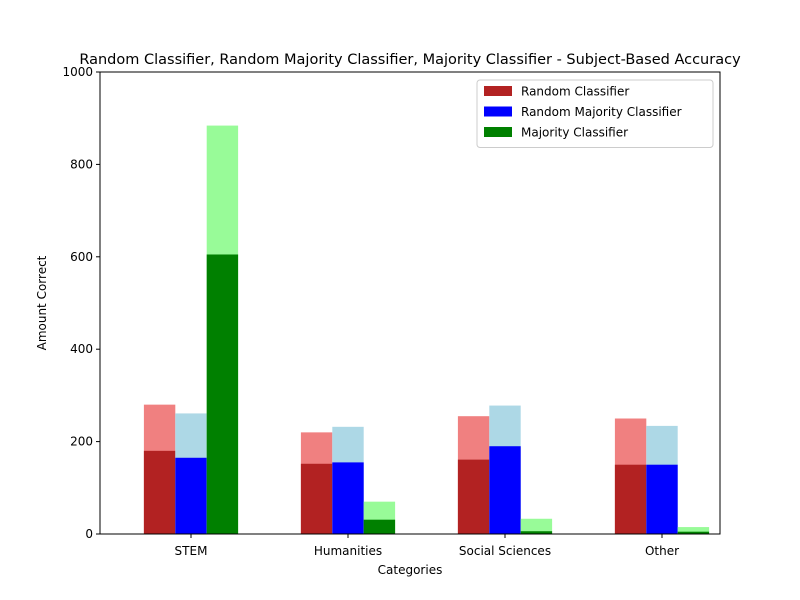 Image resolution: width=800 pixels, height=600 pixels. Describe the element at coordinates (81, 442) in the screenshot. I see `y-tick-label-1: 200` at that location.